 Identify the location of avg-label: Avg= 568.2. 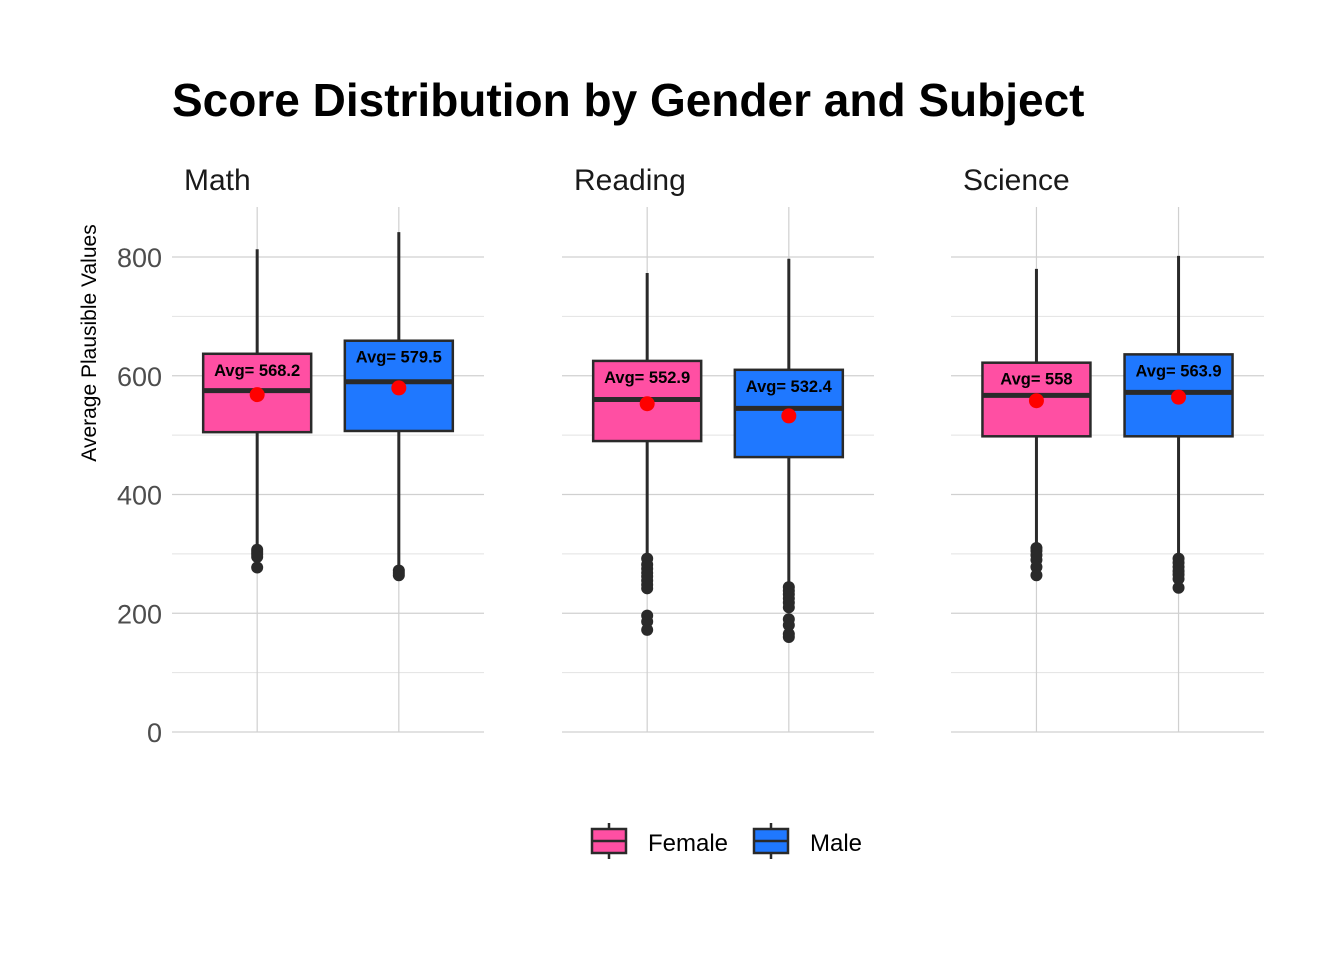
(257, 371).